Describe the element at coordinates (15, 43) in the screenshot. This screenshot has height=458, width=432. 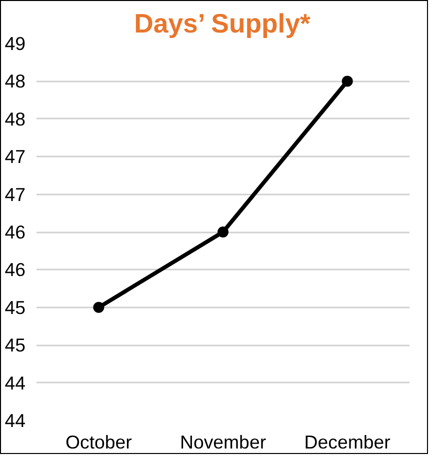
I see `y-tick-label: 49` at that location.